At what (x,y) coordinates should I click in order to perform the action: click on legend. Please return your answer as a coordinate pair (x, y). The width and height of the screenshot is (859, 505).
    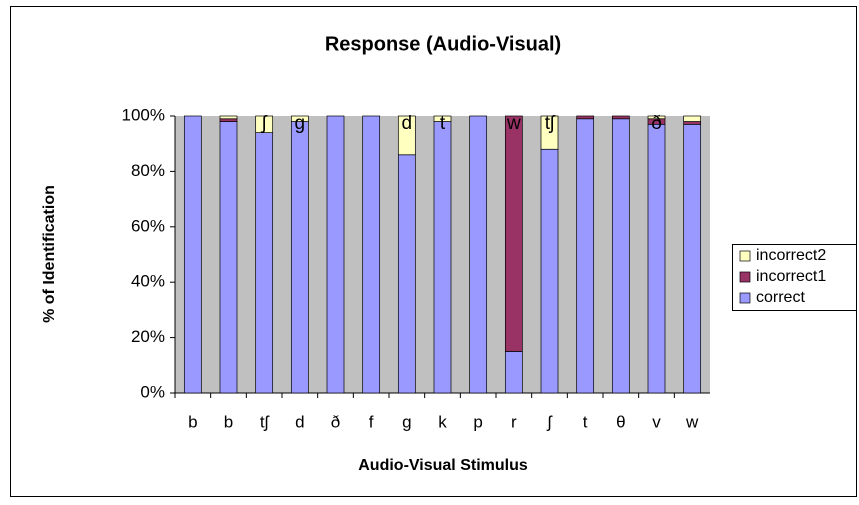
    Looking at the image, I should click on (794, 277).